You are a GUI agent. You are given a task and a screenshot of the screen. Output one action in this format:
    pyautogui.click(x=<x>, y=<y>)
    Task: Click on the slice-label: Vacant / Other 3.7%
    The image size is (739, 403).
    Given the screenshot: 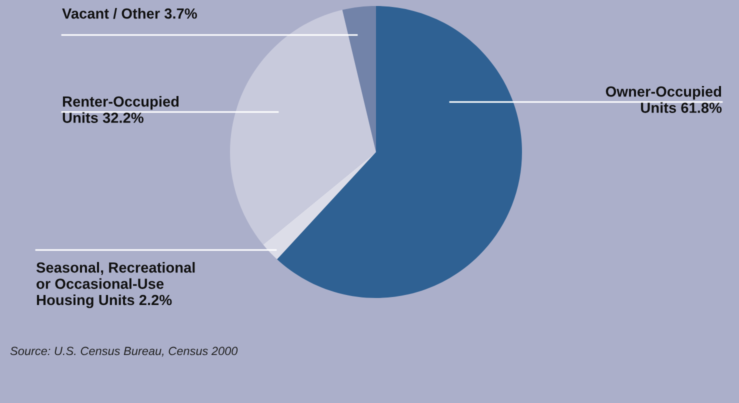 What is the action you would take?
    pyautogui.click(x=129, y=13)
    